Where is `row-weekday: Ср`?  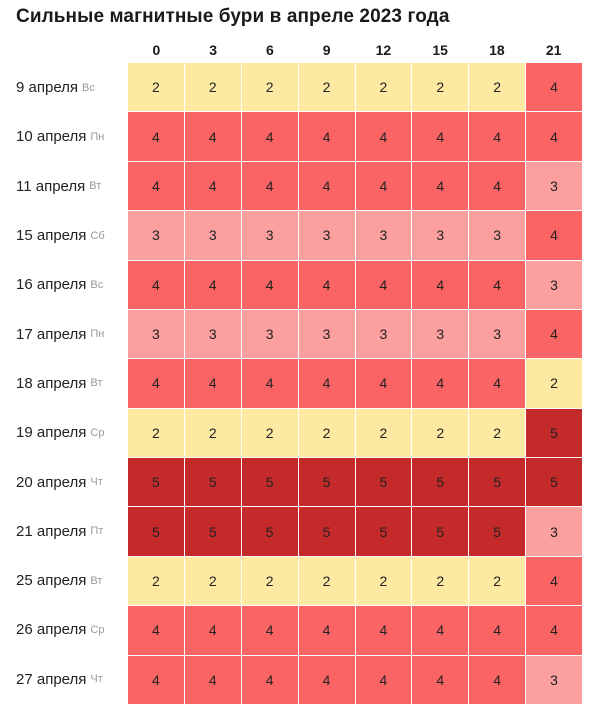 row-weekday: Ср is located at coordinates (97, 629).